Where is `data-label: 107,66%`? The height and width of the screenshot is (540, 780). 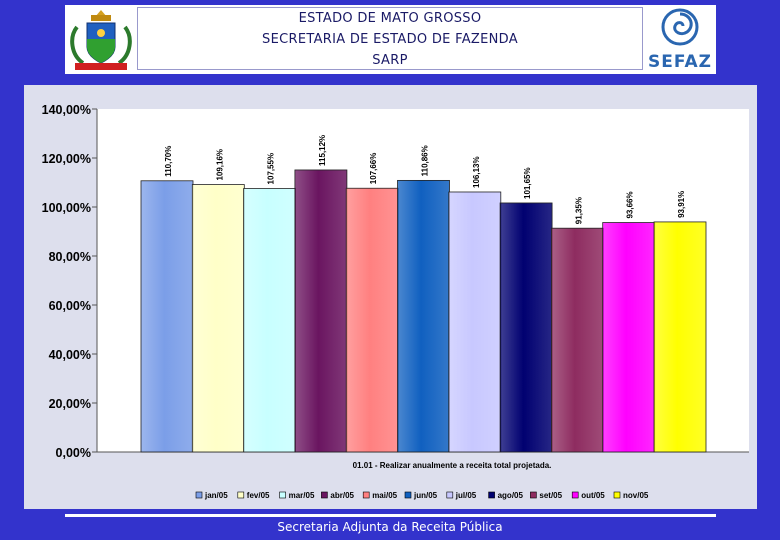 data-label: 107,66% is located at coordinates (373, 169).